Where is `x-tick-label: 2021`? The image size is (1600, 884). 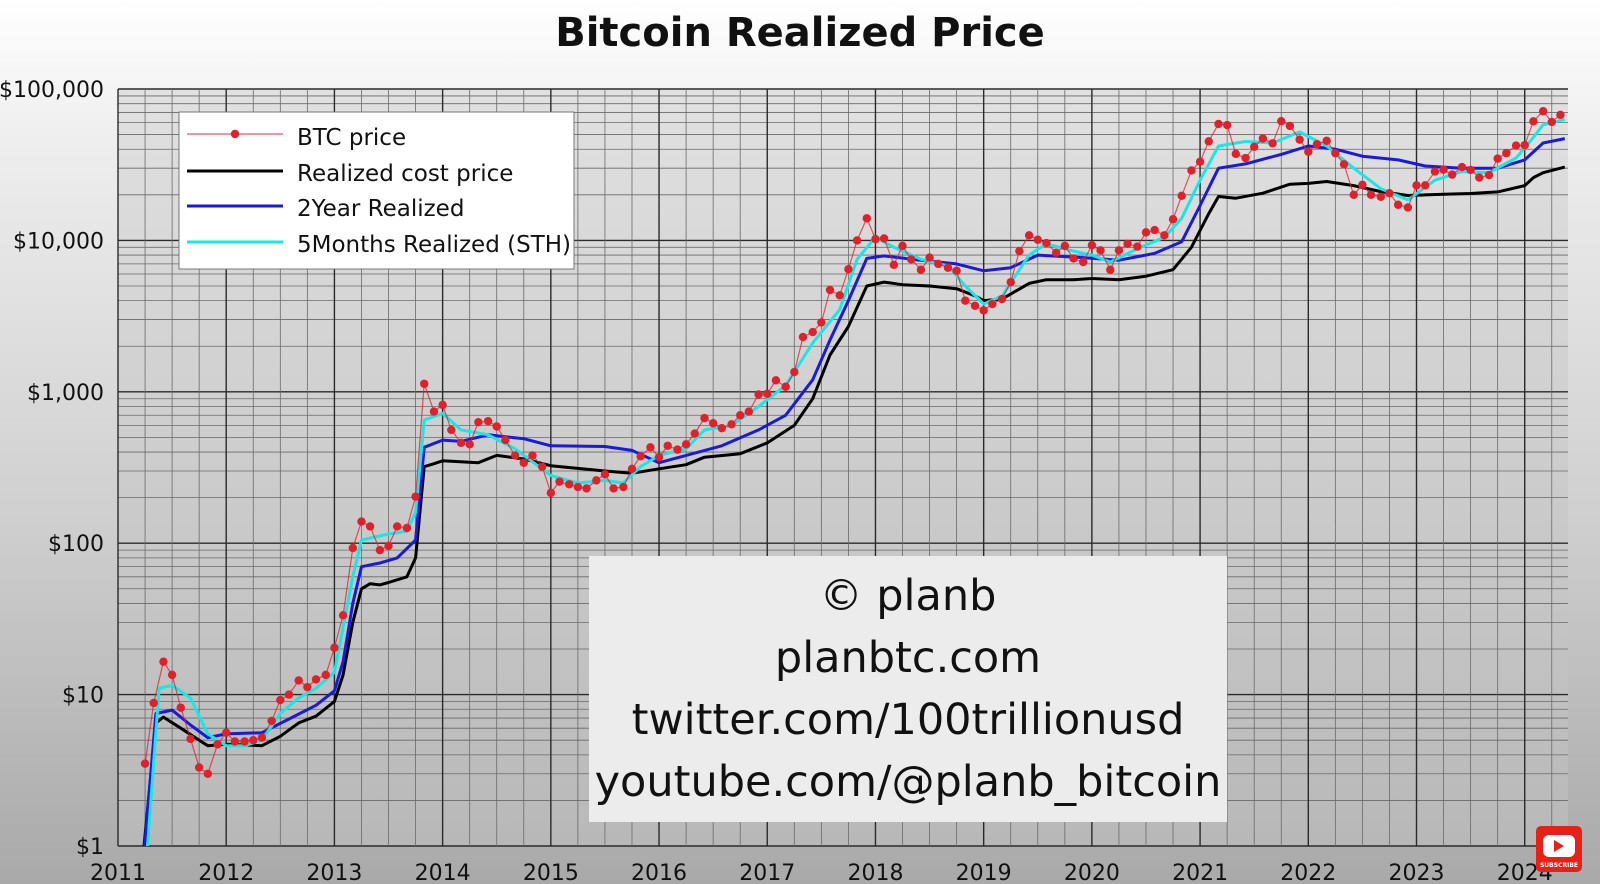
x-tick-label: 2021 is located at coordinates (1200, 872).